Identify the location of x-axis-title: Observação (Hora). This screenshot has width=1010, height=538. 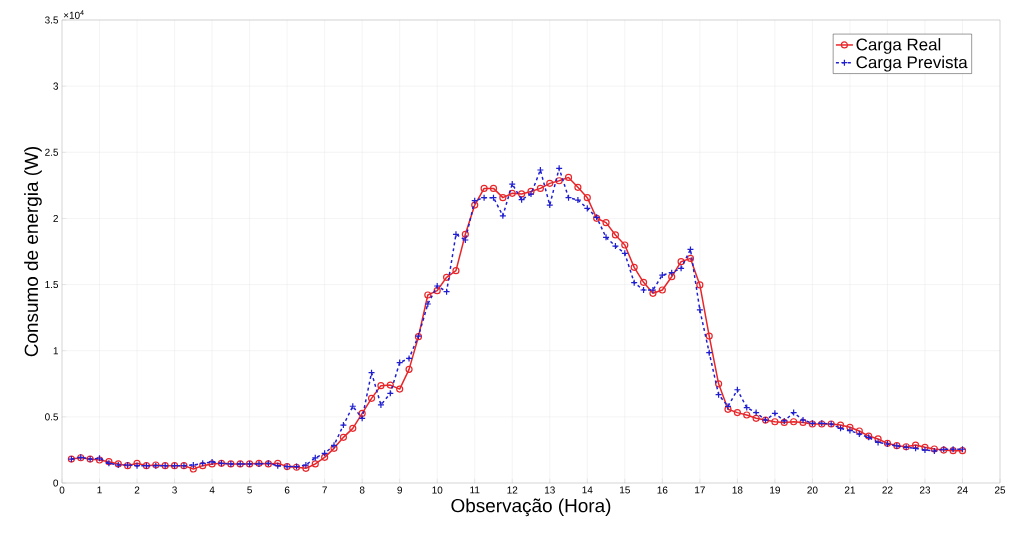
(531, 507).